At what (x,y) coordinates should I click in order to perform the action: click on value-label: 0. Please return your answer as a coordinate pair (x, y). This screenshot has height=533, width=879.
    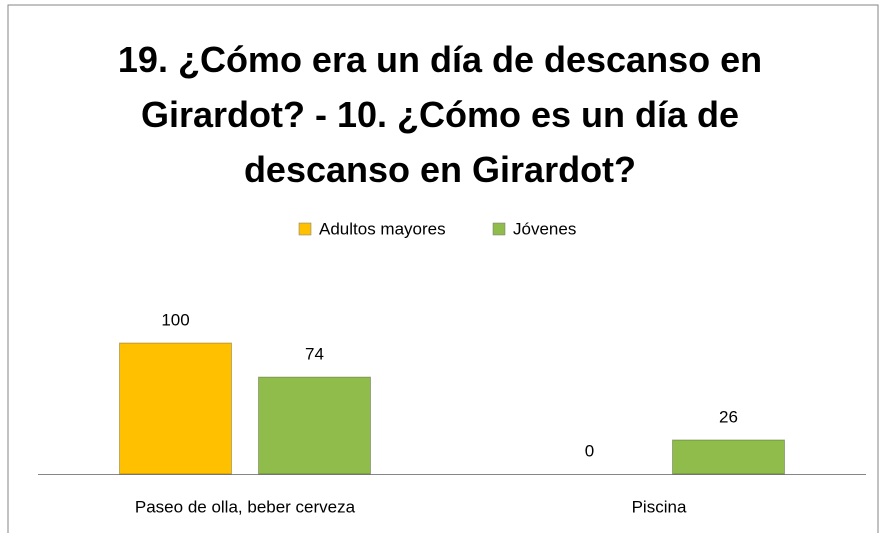
    Looking at the image, I should click on (589, 450).